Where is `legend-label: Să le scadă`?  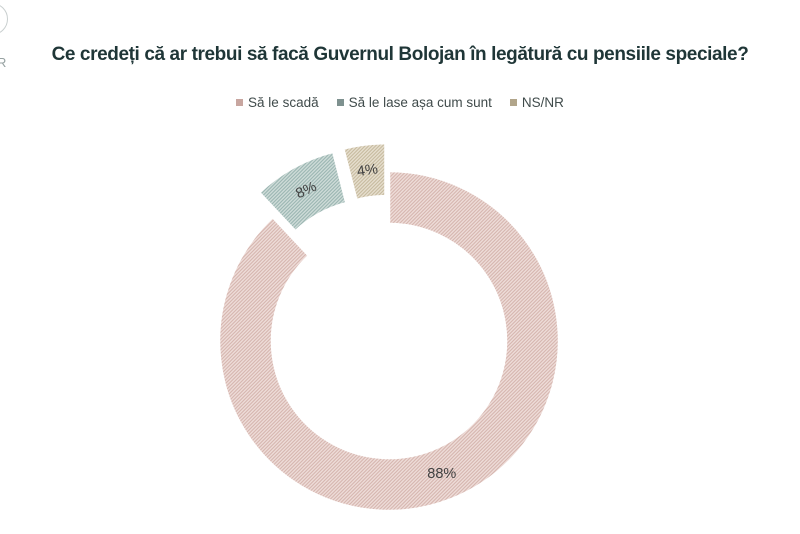
legend-label: Să le scadă is located at coordinates (283, 102).